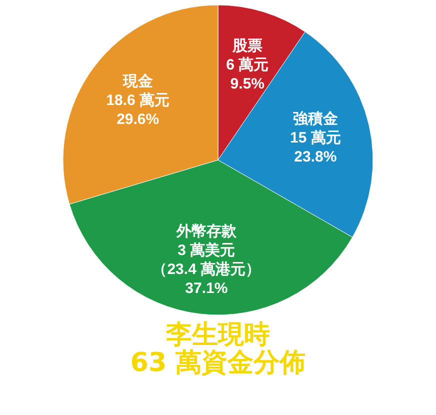 The image size is (436, 415). What do you see at coordinates (217, 335) in the screenshot?
I see `text: 李生現時` at bounding box center [217, 335].